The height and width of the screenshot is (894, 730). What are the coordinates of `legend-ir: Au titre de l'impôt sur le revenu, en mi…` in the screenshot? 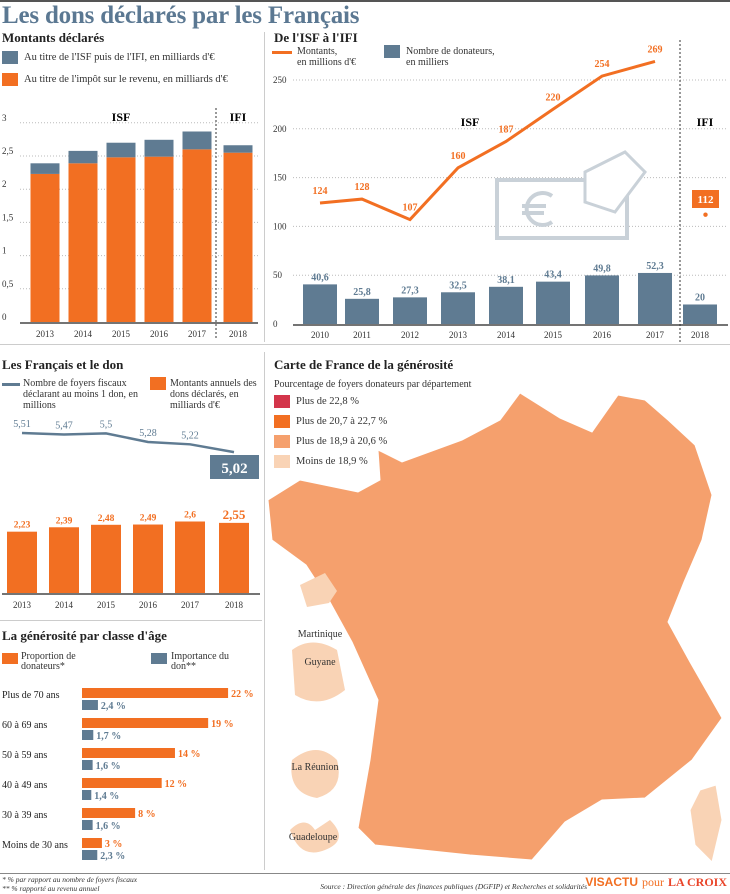 It's located at (131, 79).